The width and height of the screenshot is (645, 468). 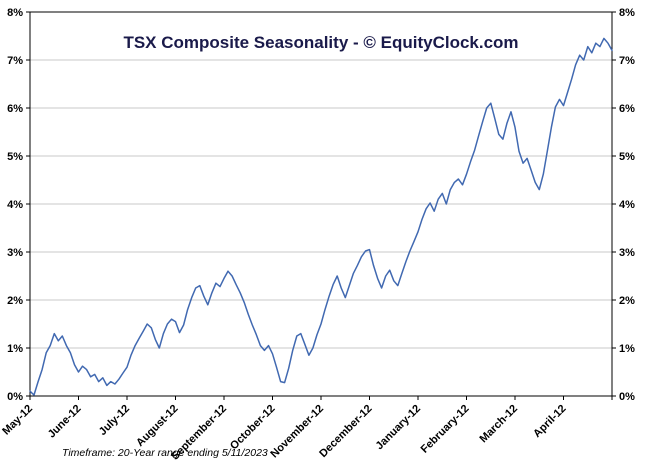 I want to click on y-axis-label-right: 2%, so click(x=627, y=301).